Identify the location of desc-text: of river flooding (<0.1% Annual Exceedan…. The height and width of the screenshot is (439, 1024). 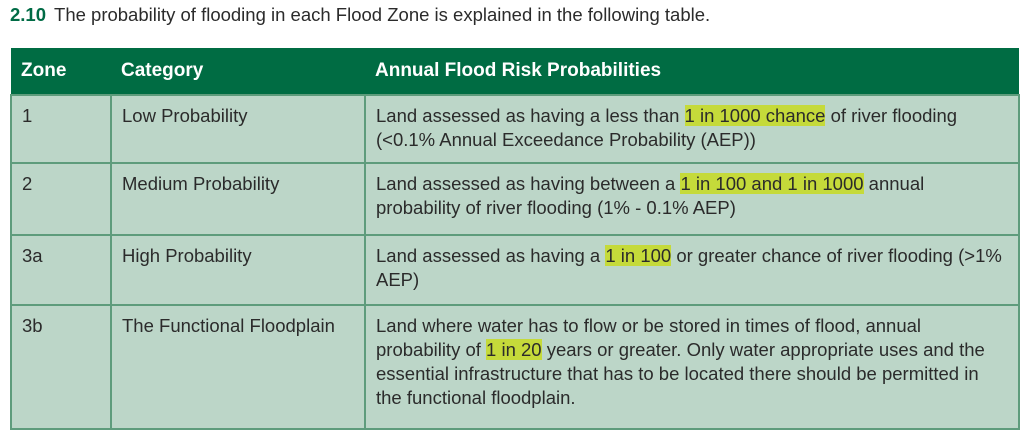
(667, 127).